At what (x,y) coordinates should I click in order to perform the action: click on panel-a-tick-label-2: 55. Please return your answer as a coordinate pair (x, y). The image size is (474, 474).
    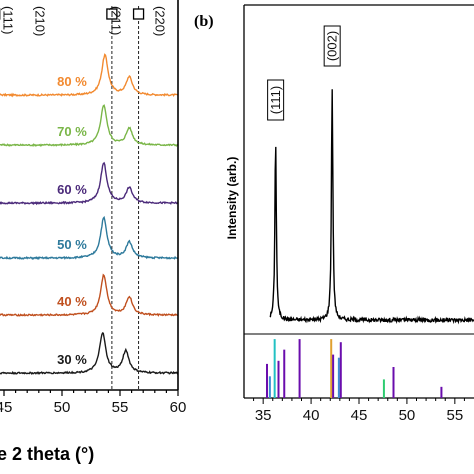
    Looking at the image, I should click on (120, 407).